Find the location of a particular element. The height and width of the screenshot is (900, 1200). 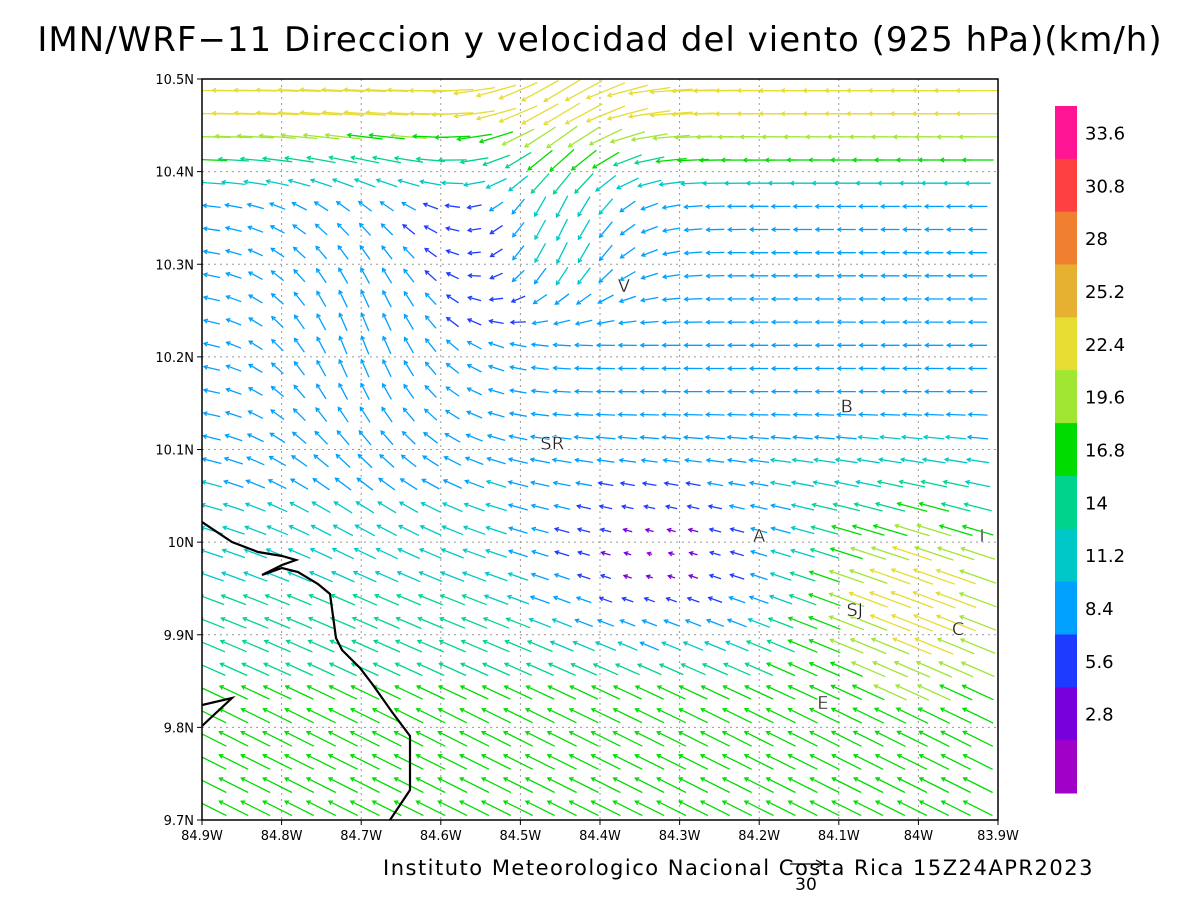

x-tick-label: 84.3W is located at coordinates (680, 836).